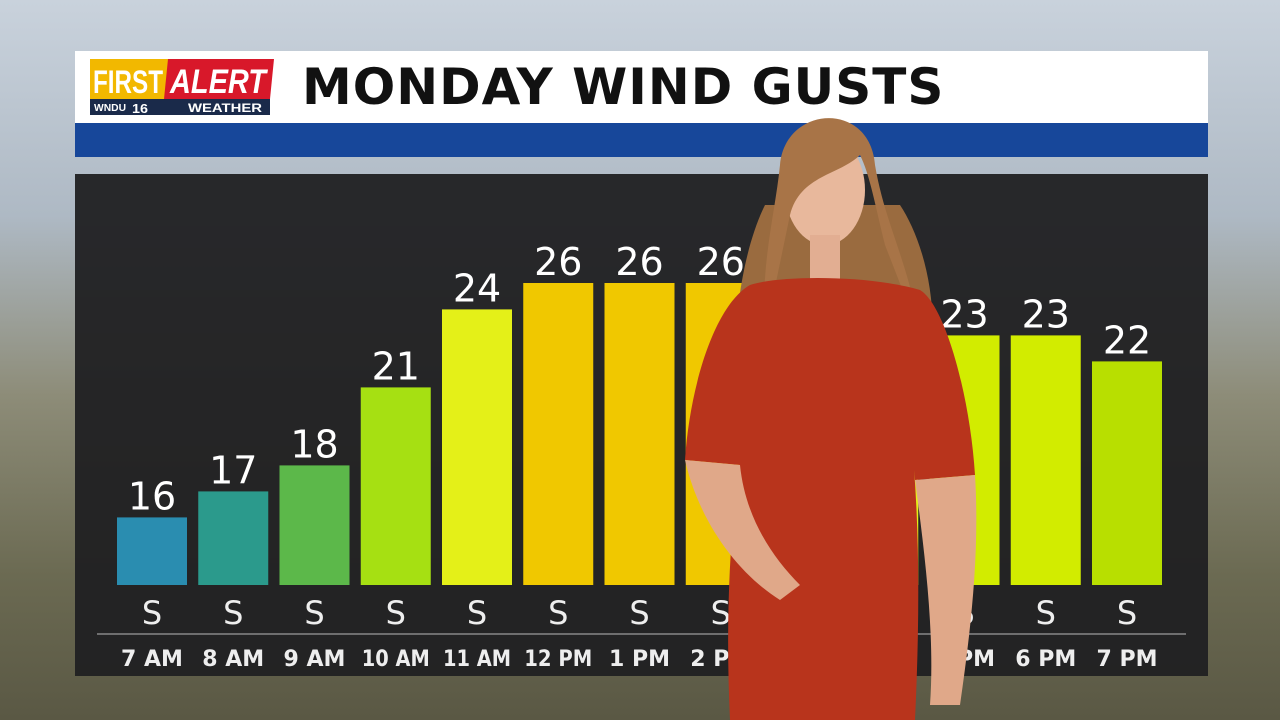  Describe the element at coordinates (396, 366) in the screenshot. I see `data-label: 21` at that location.